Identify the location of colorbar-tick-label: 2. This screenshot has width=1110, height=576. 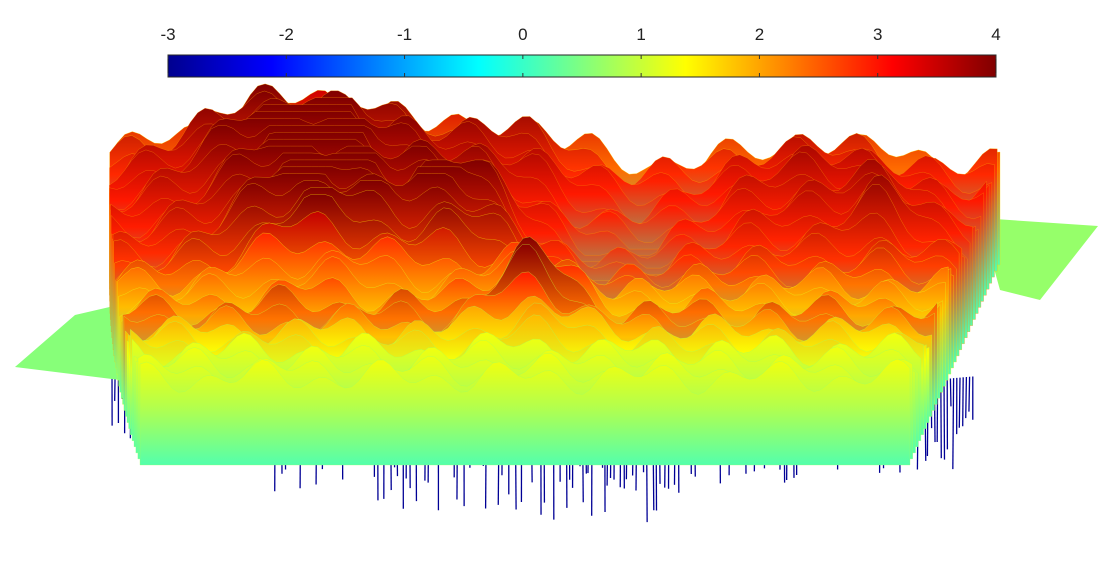
(759, 34).